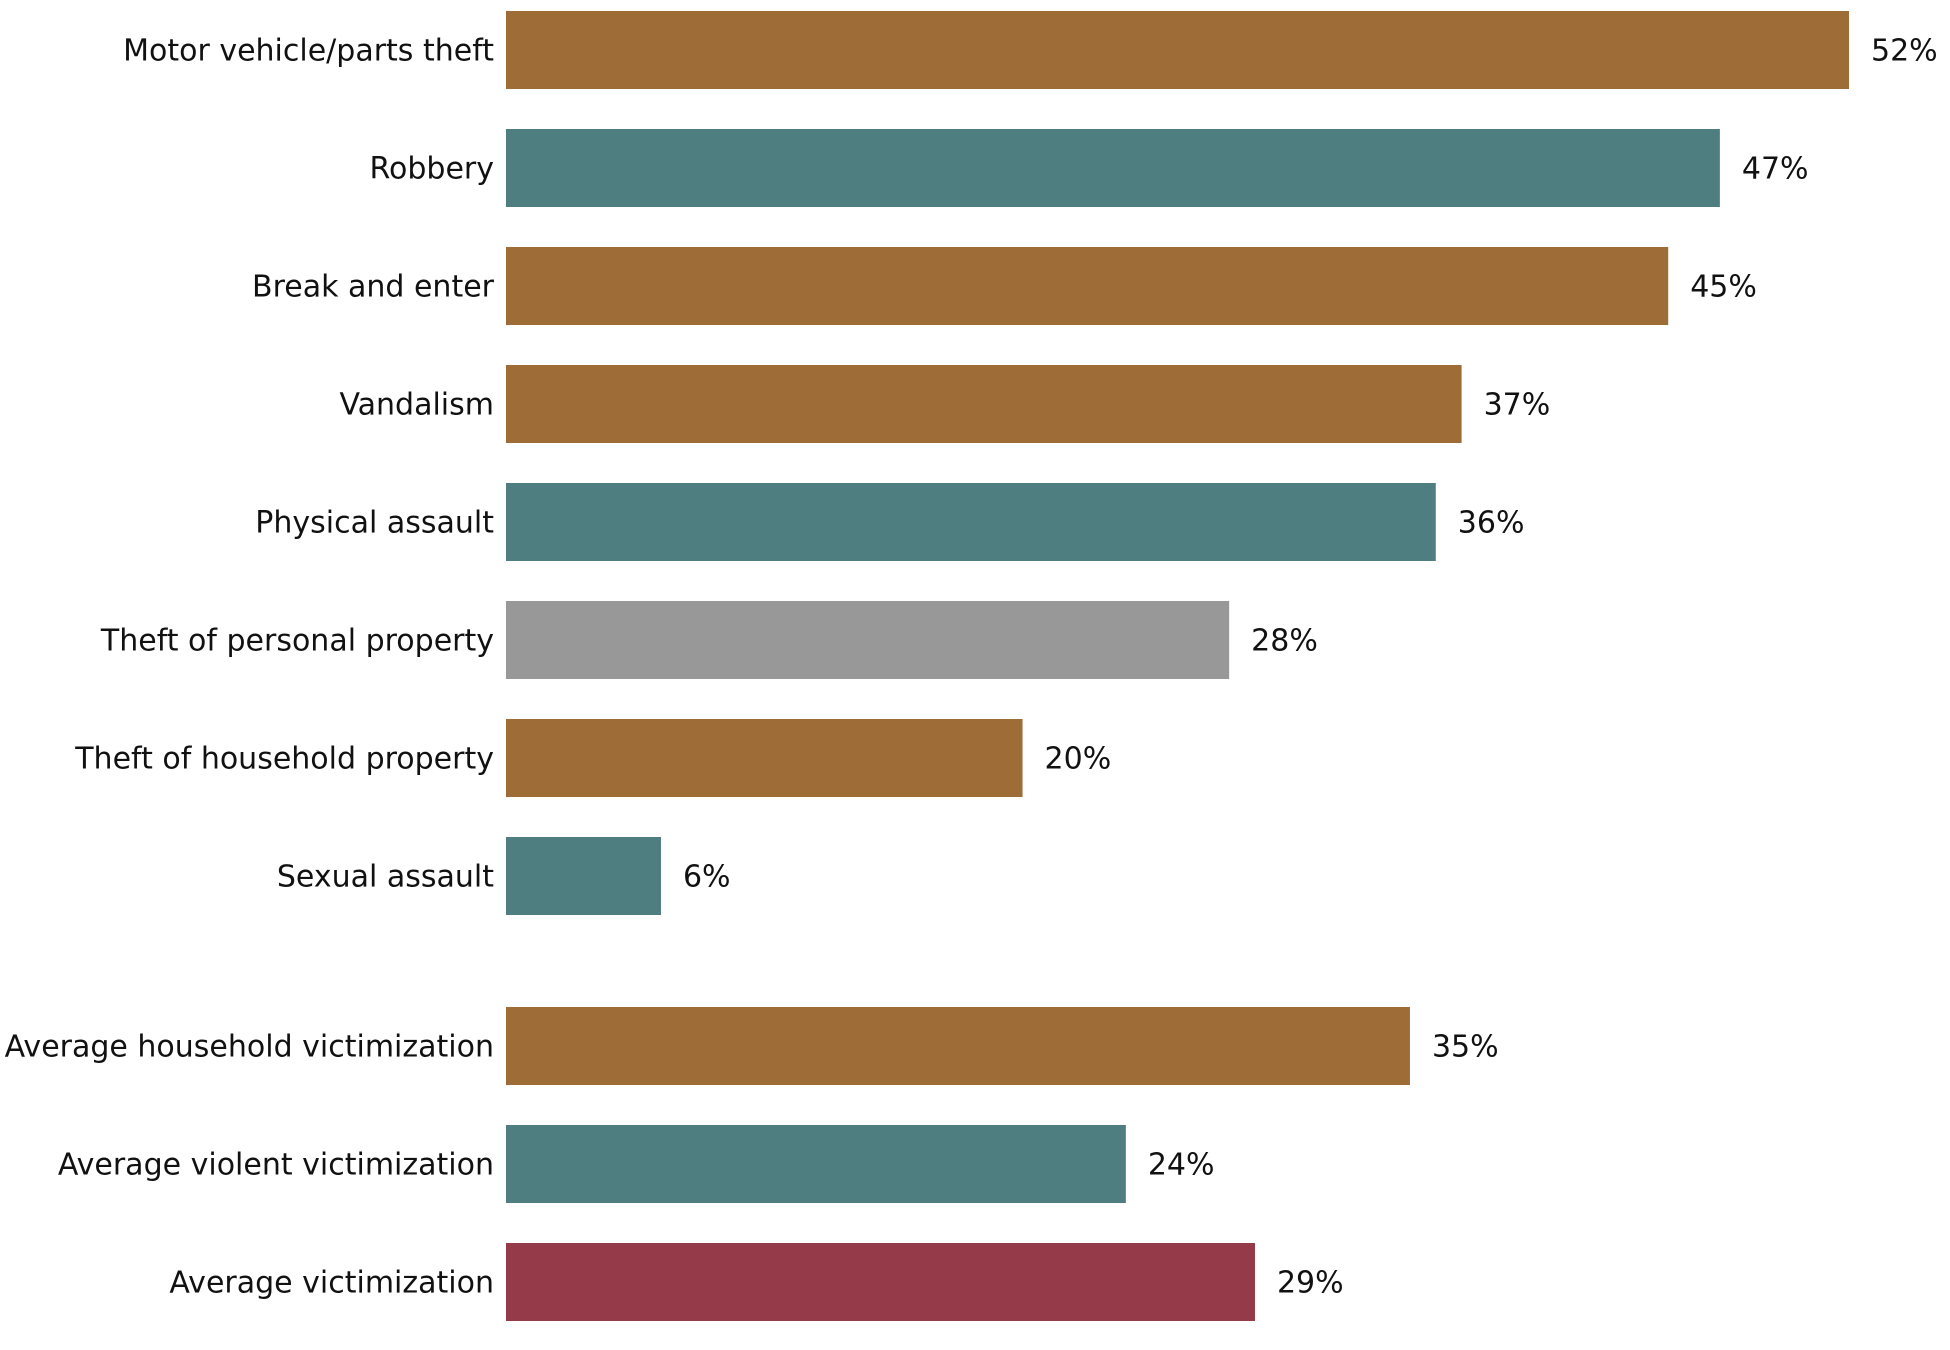 Image resolution: width=1950 pixels, height=1350 pixels. Describe the element at coordinates (373, 287) in the screenshot. I see `category-label: Break and enter` at that location.